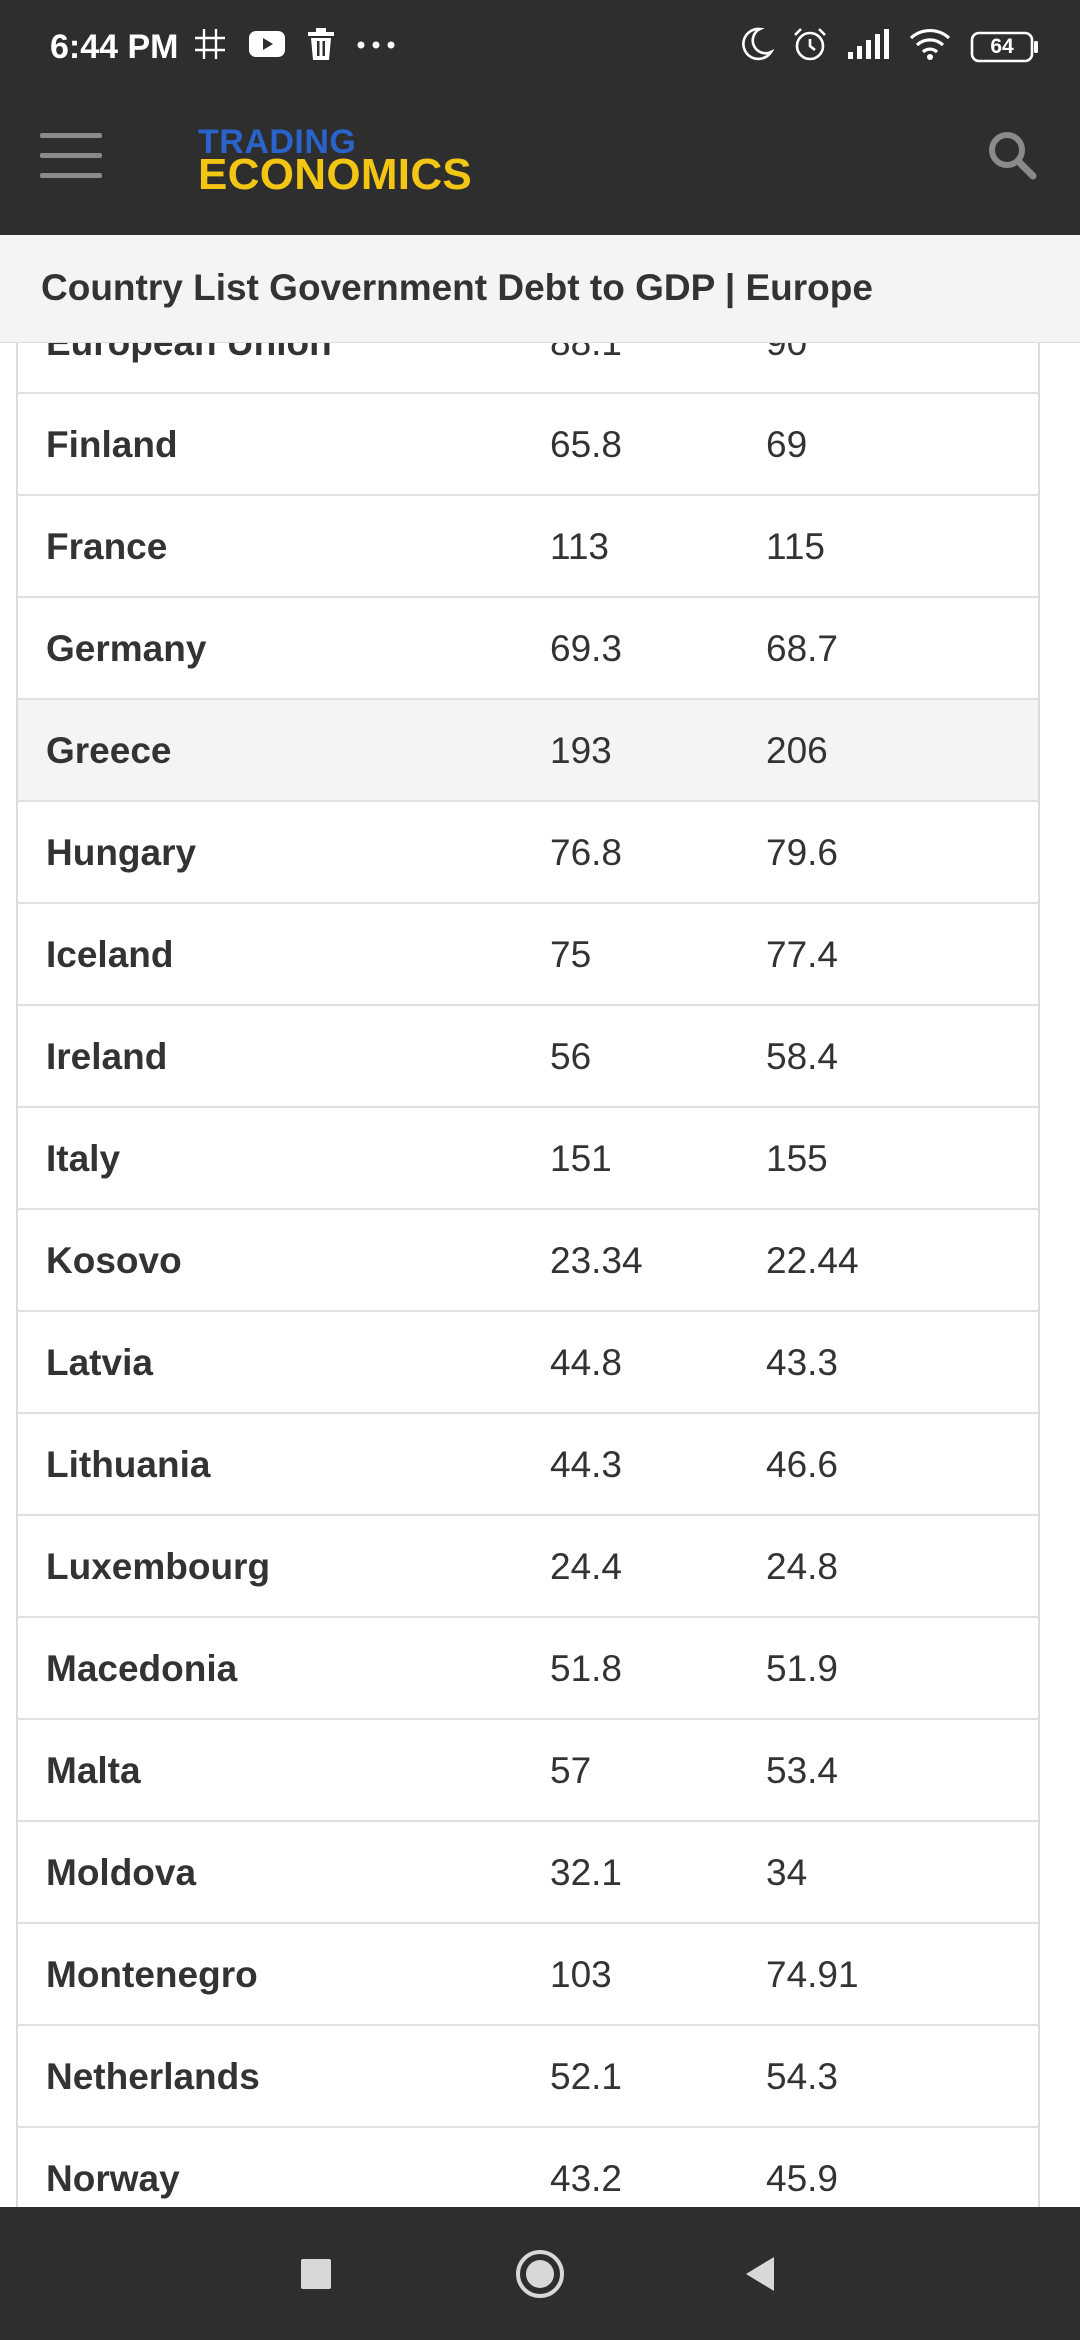  What do you see at coordinates (795, 546) in the screenshot?
I see `previous-value-cell: 115` at bounding box center [795, 546].